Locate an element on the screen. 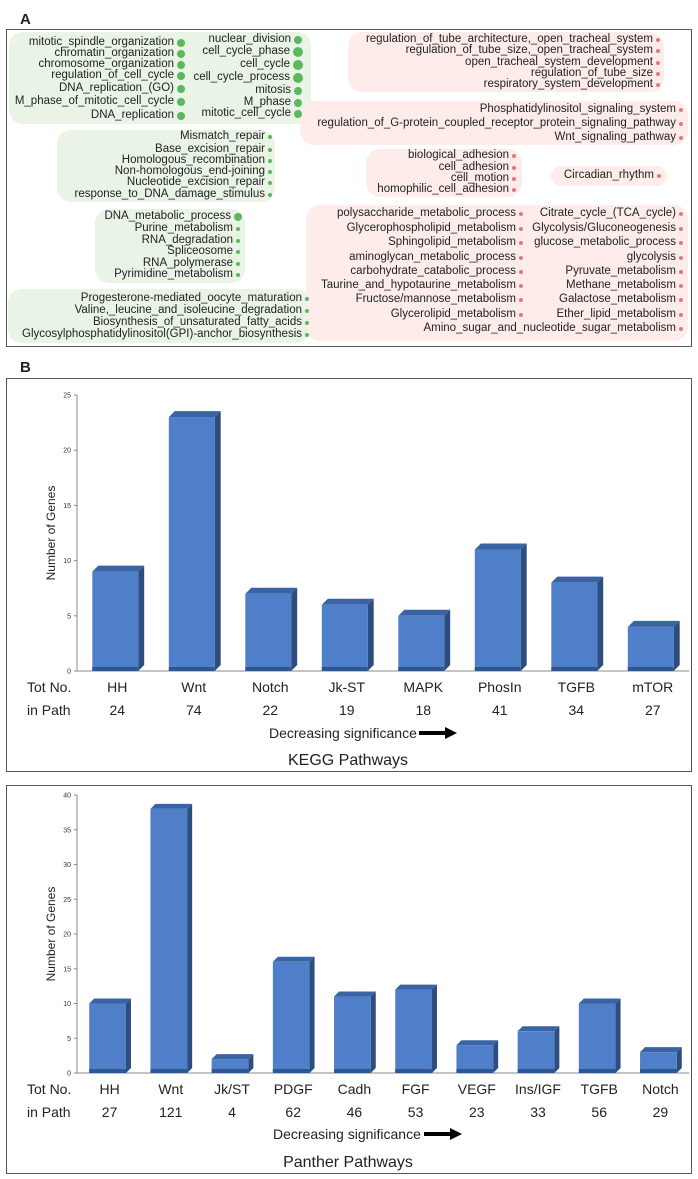  term-label: regulation_of_cell_cycle is located at coordinates (112, 75).